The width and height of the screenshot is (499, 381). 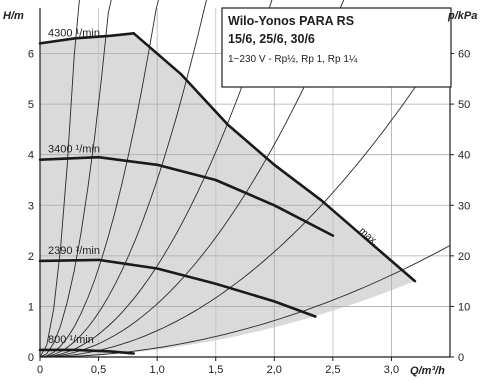 I want to click on y2-axis-label: p/kPa, so click(x=462, y=16).